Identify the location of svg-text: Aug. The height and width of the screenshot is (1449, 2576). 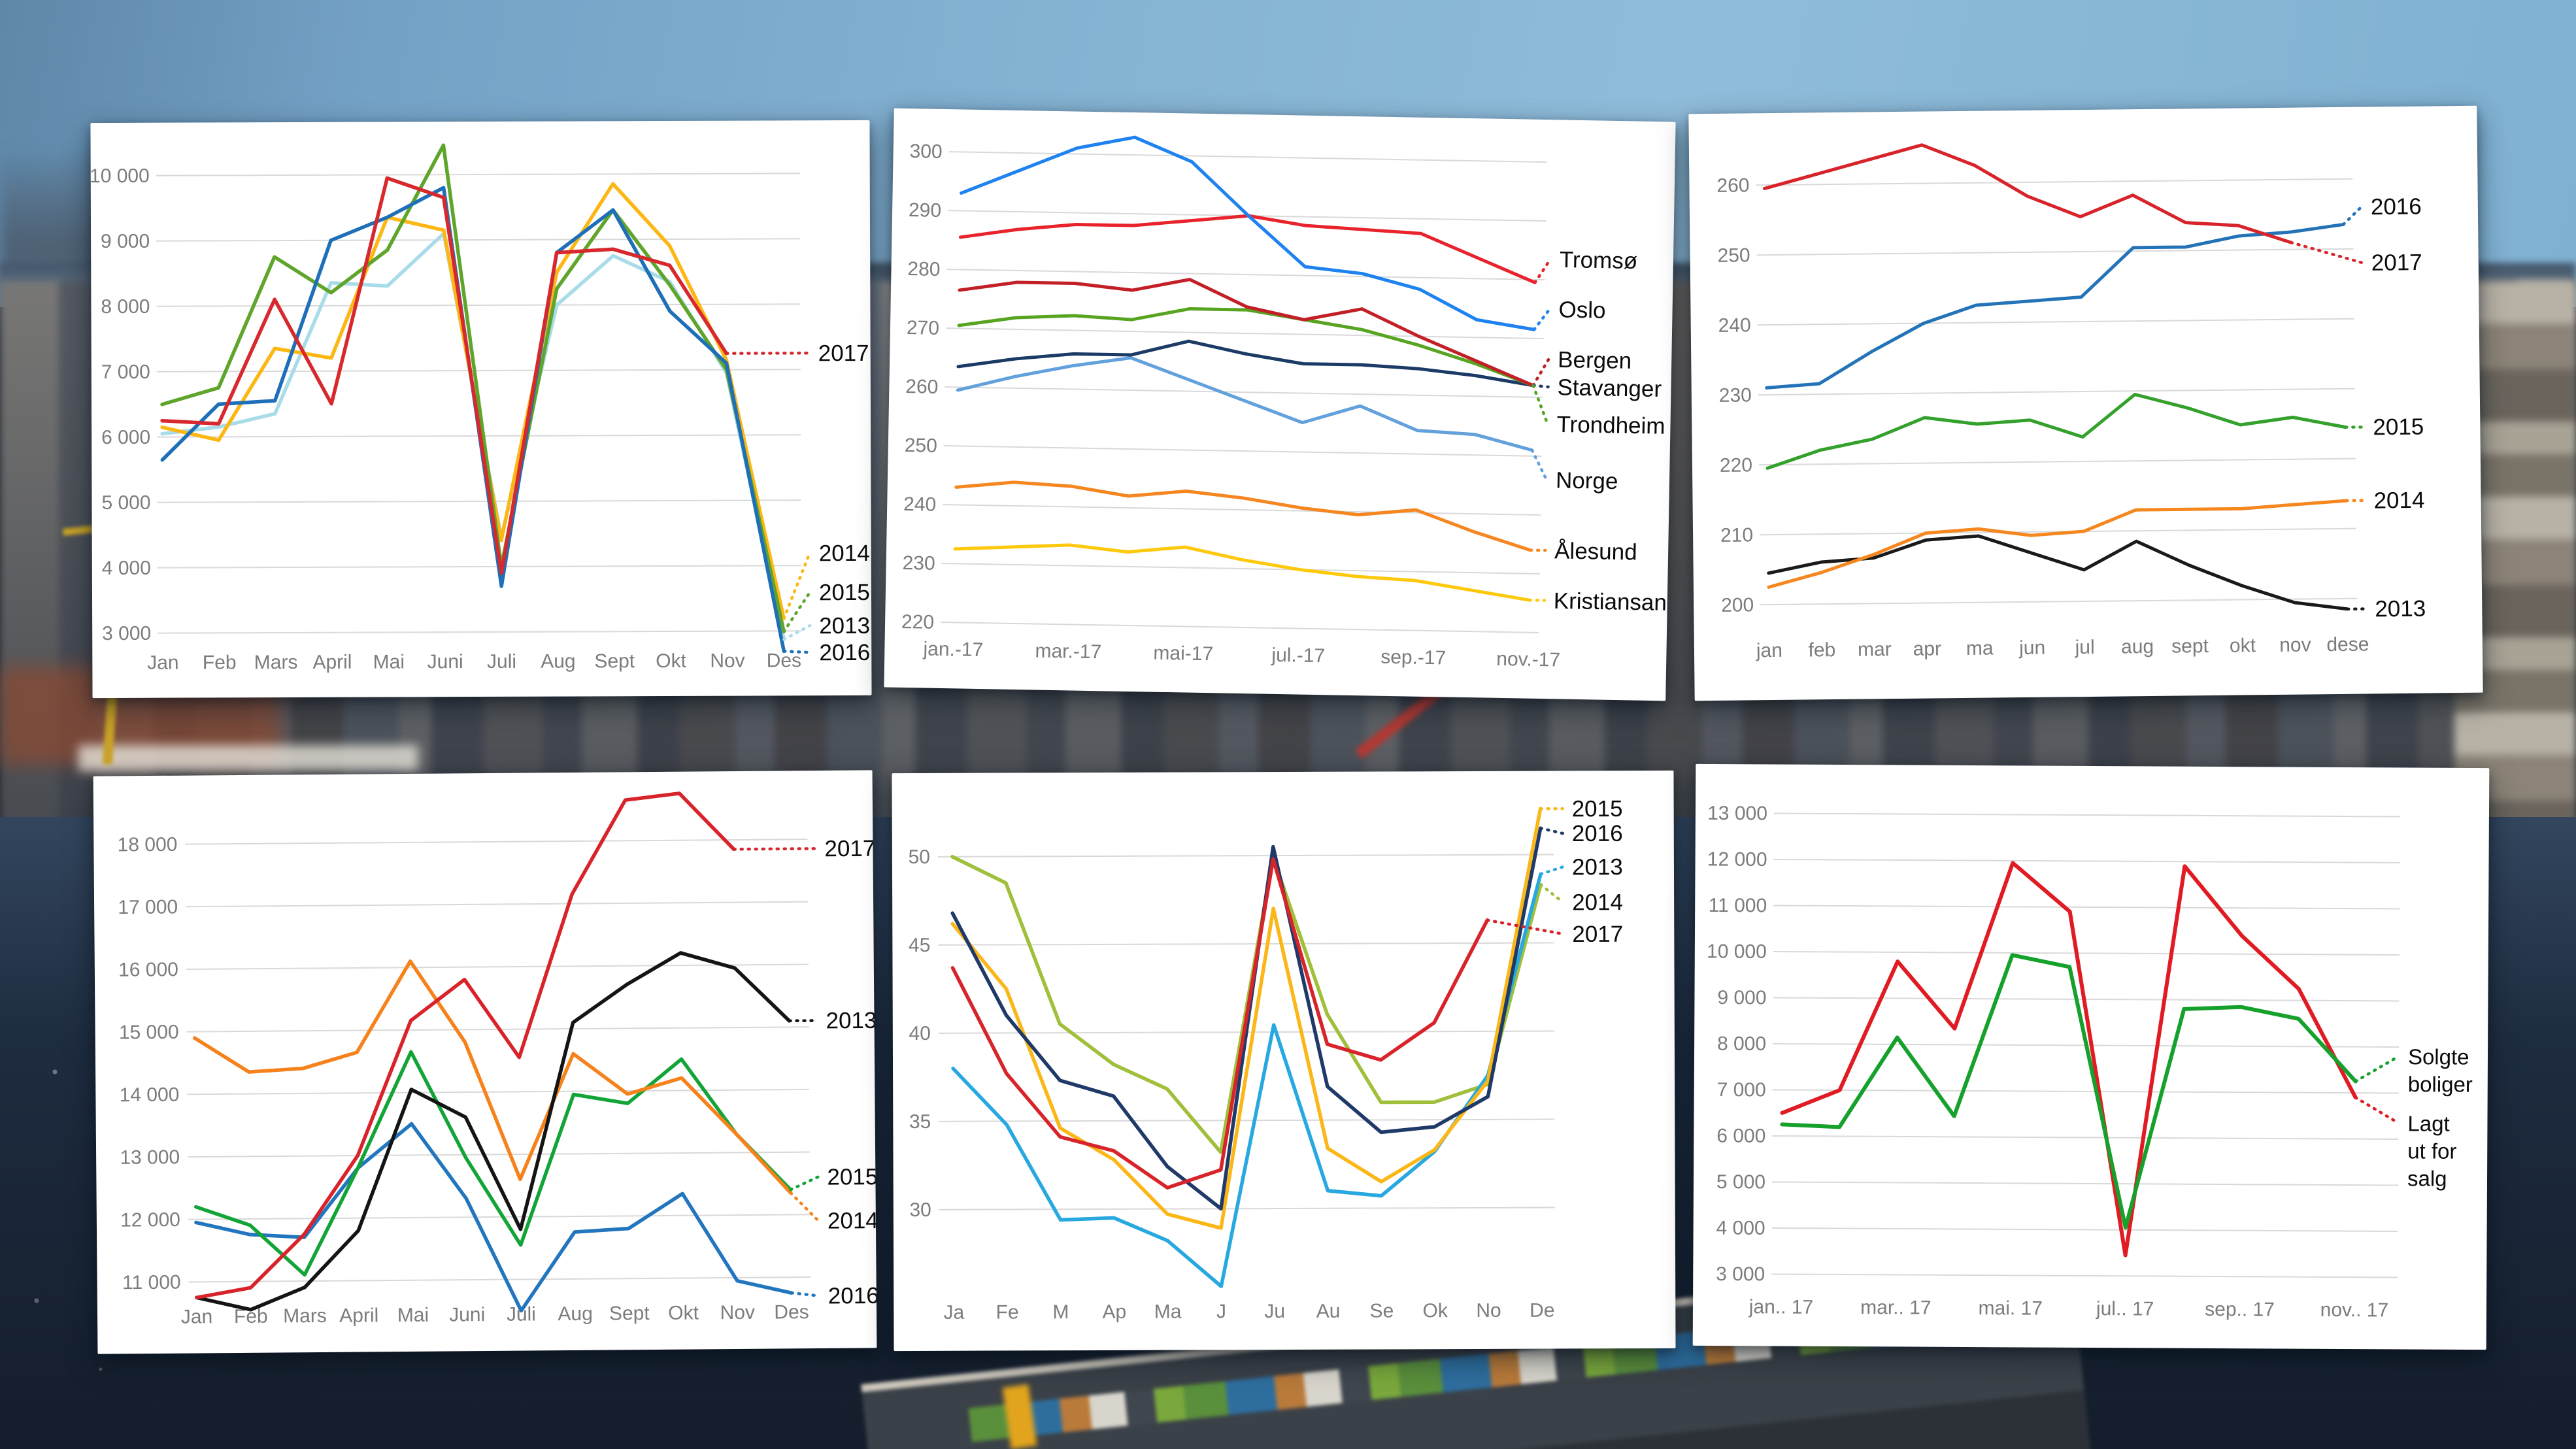
(558, 661).